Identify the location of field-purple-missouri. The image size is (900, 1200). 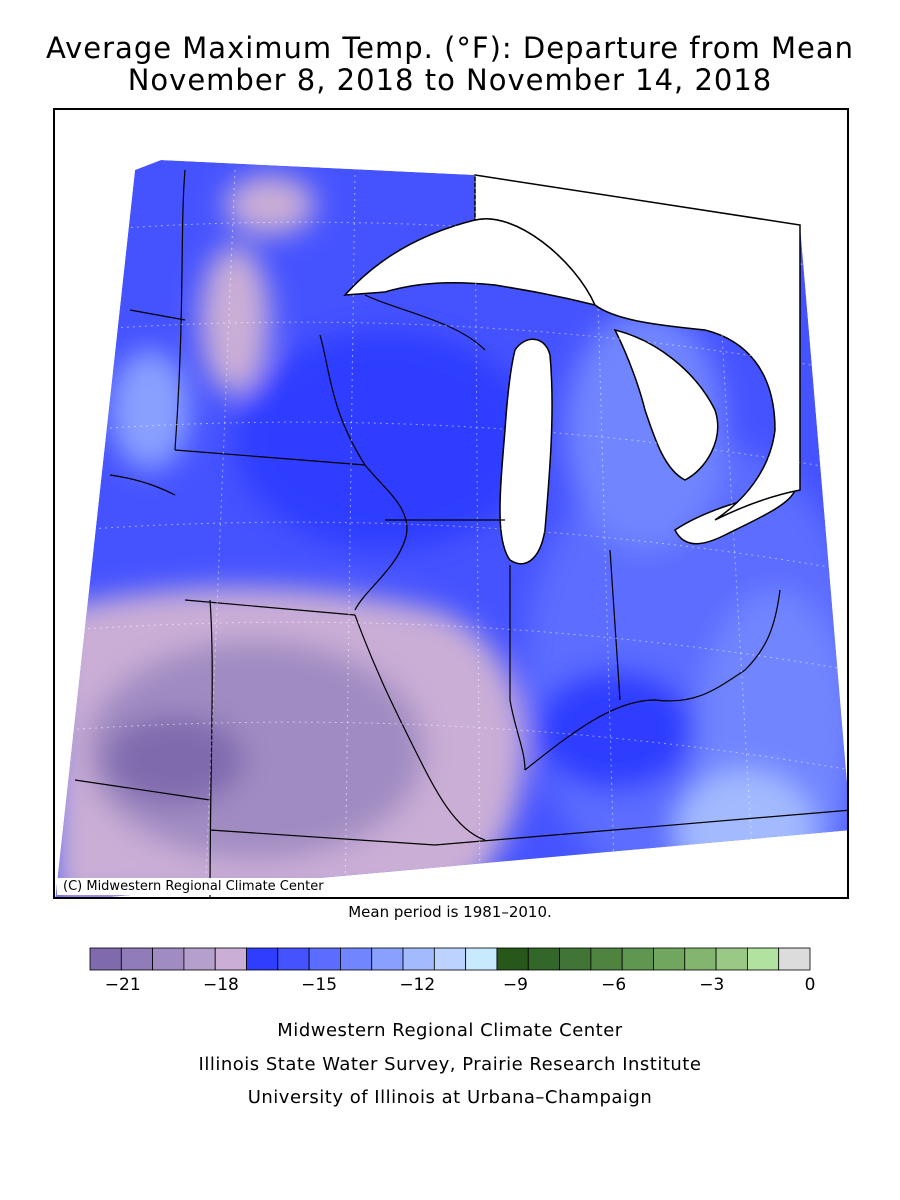
(255, 750).